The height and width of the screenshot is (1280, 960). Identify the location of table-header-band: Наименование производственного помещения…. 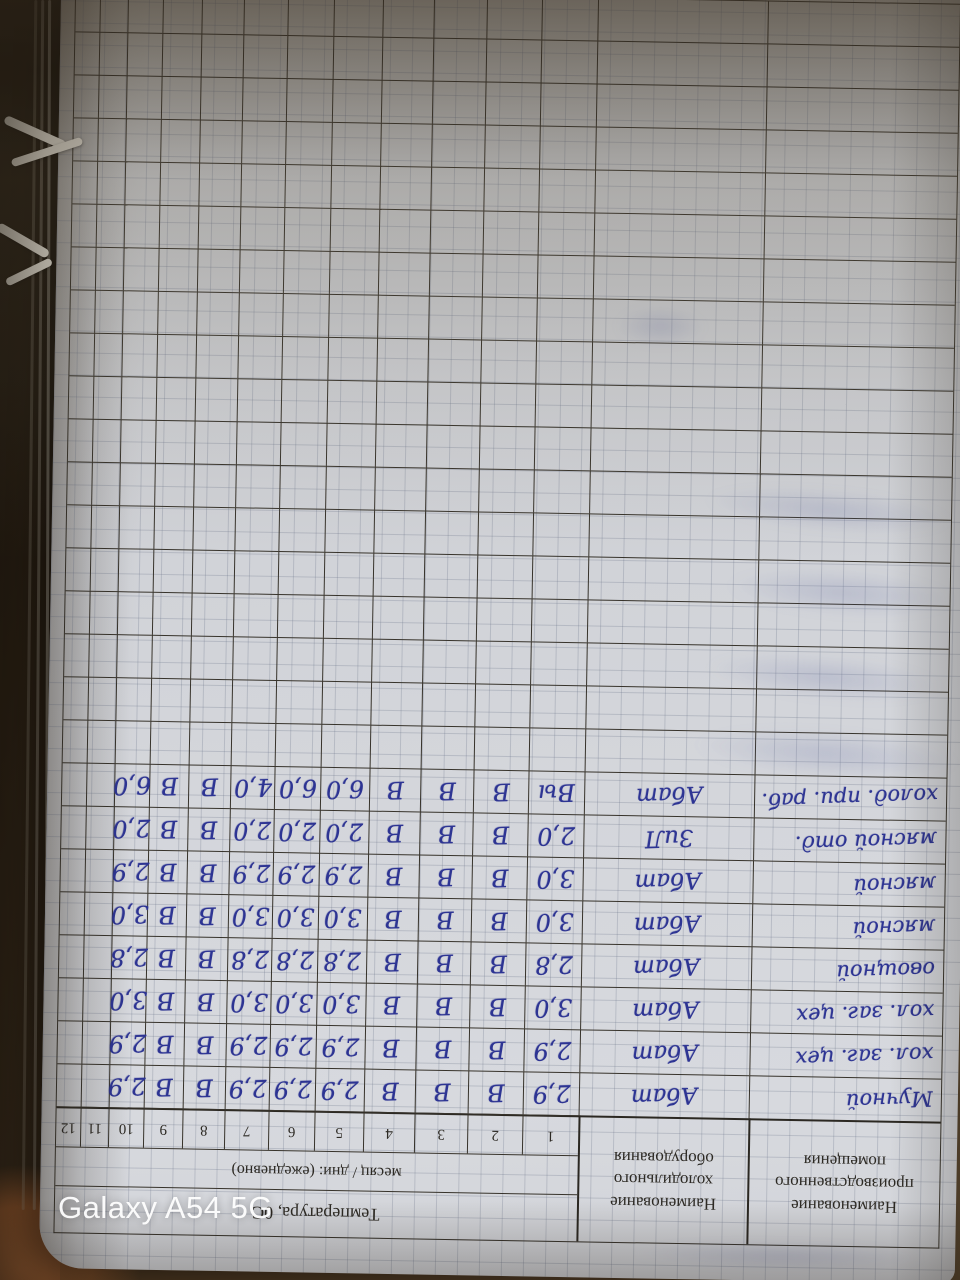
(497, 1177).